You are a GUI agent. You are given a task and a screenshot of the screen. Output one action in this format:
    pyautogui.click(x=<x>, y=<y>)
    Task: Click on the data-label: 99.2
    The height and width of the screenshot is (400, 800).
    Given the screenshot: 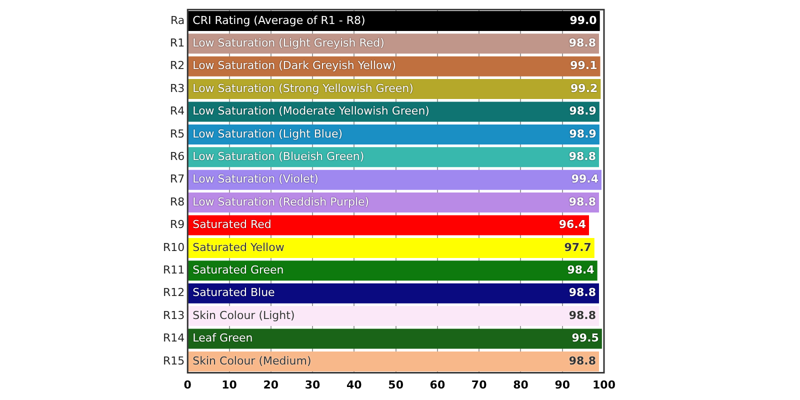 What is the action you would take?
    pyautogui.click(x=584, y=88)
    